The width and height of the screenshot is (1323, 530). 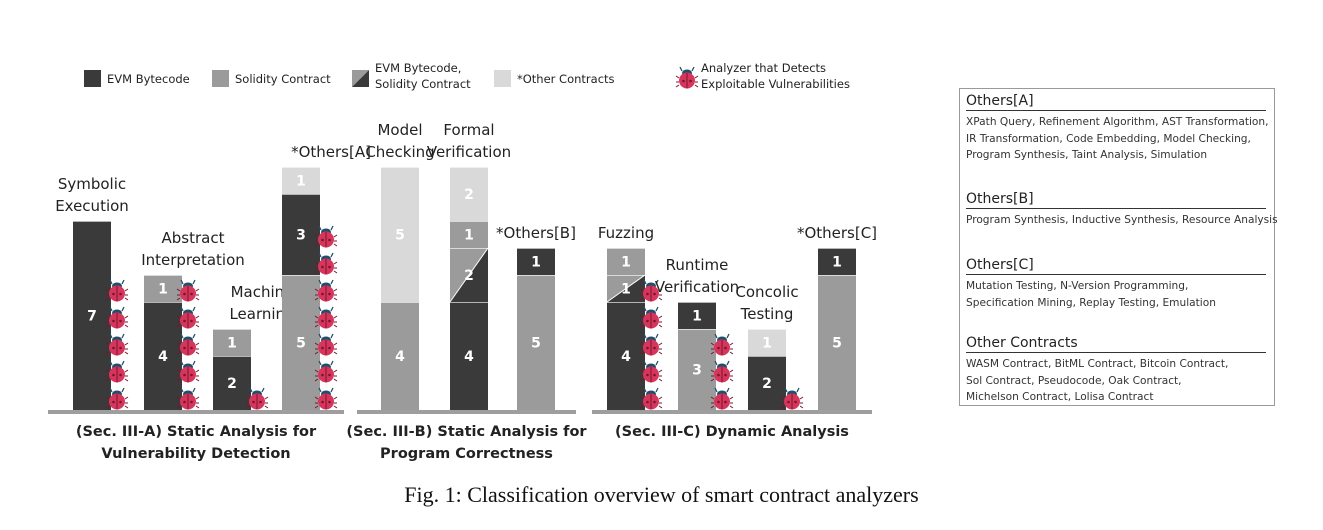 What do you see at coordinates (418, 68) in the screenshot?
I see `legend-label: EVM Bytecode,` at bounding box center [418, 68].